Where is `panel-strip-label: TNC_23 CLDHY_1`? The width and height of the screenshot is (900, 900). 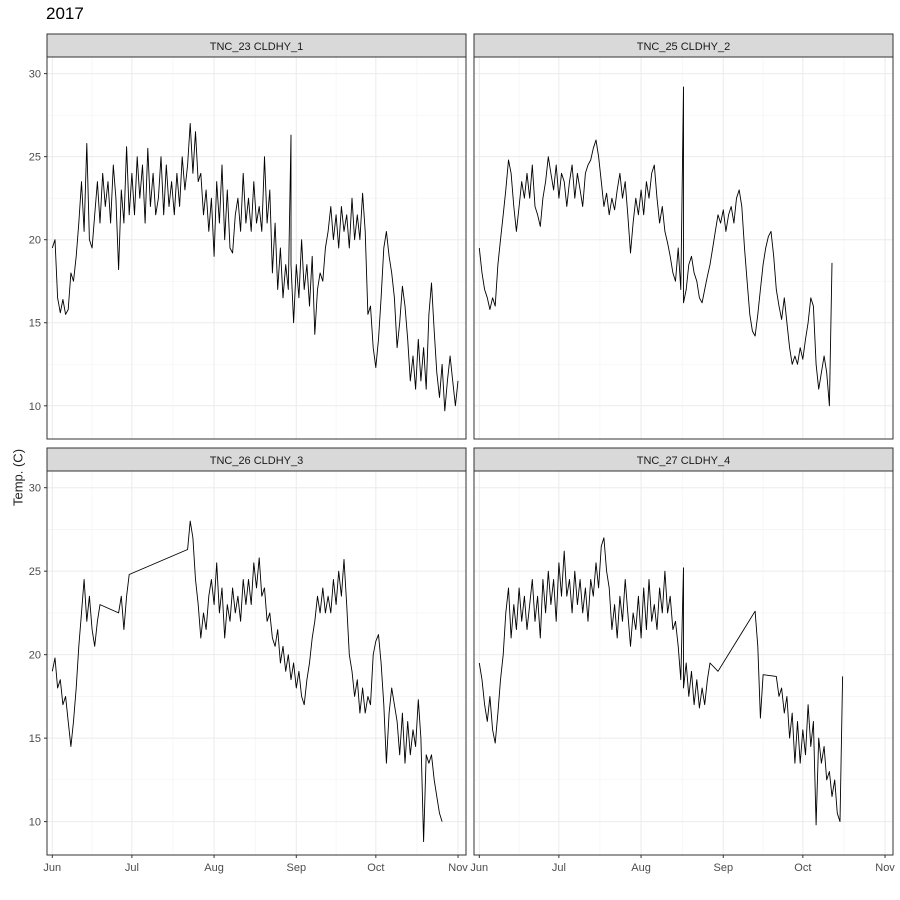
panel-strip-label: TNC_23 CLDHY_1 is located at coordinates (257, 47).